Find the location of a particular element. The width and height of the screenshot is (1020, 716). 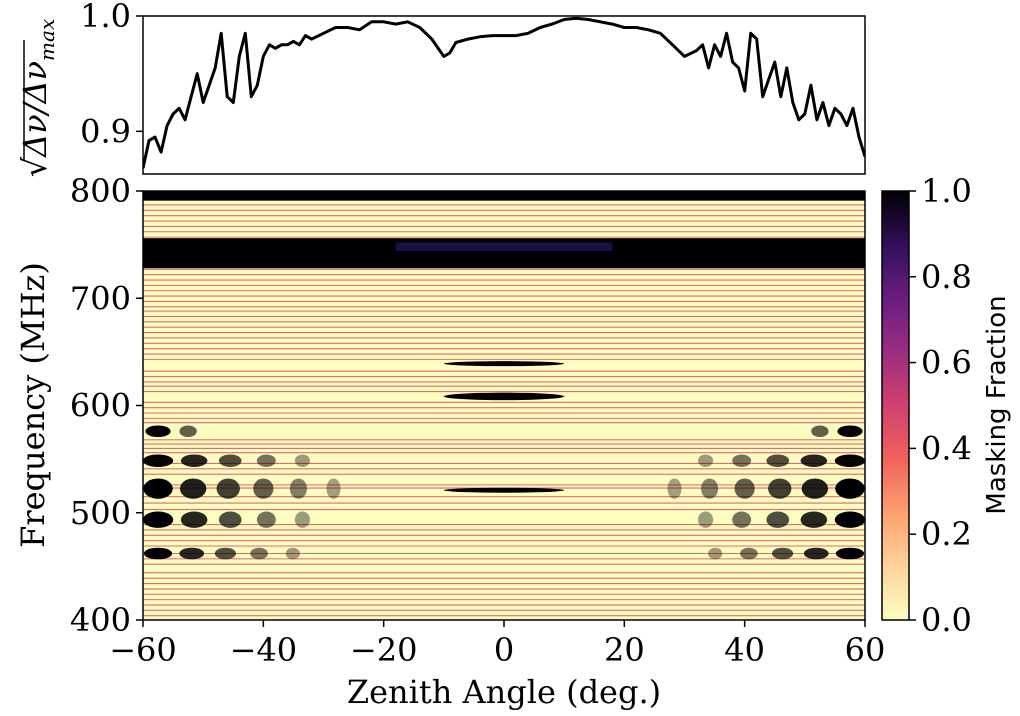

y-tick-label: 400 is located at coordinates (100, 620).